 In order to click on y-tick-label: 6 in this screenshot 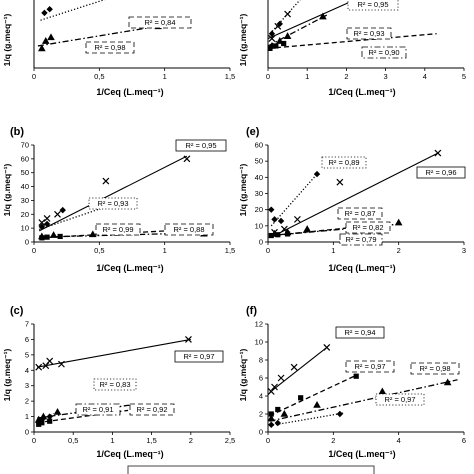, I will do `click(27, 339)`.